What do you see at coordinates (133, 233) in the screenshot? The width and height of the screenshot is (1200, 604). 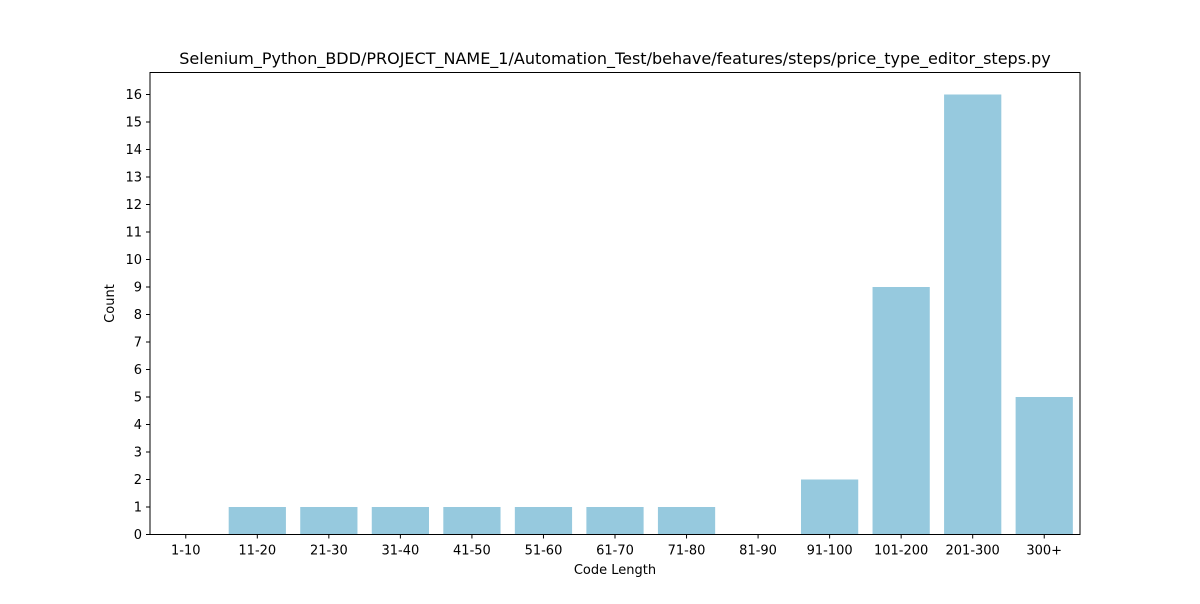 I see `y-tick-label: 11` at bounding box center [133, 233].